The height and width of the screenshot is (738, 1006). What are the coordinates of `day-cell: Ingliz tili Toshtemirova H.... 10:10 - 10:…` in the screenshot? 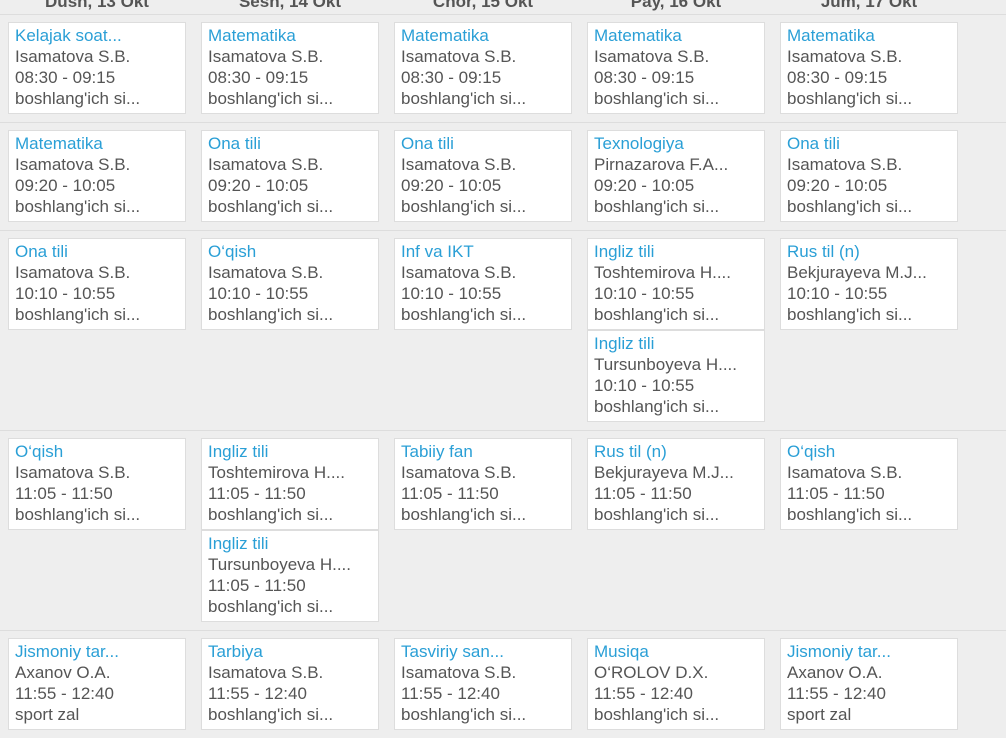 It's located at (676, 330).